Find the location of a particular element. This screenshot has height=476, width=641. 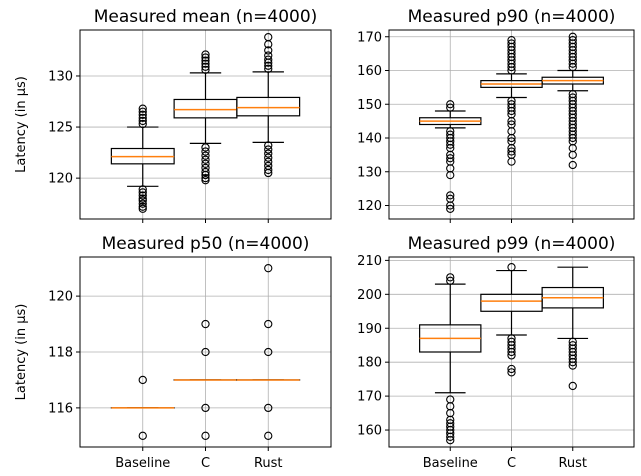

y-tick-label: 140 is located at coordinates (369, 139).